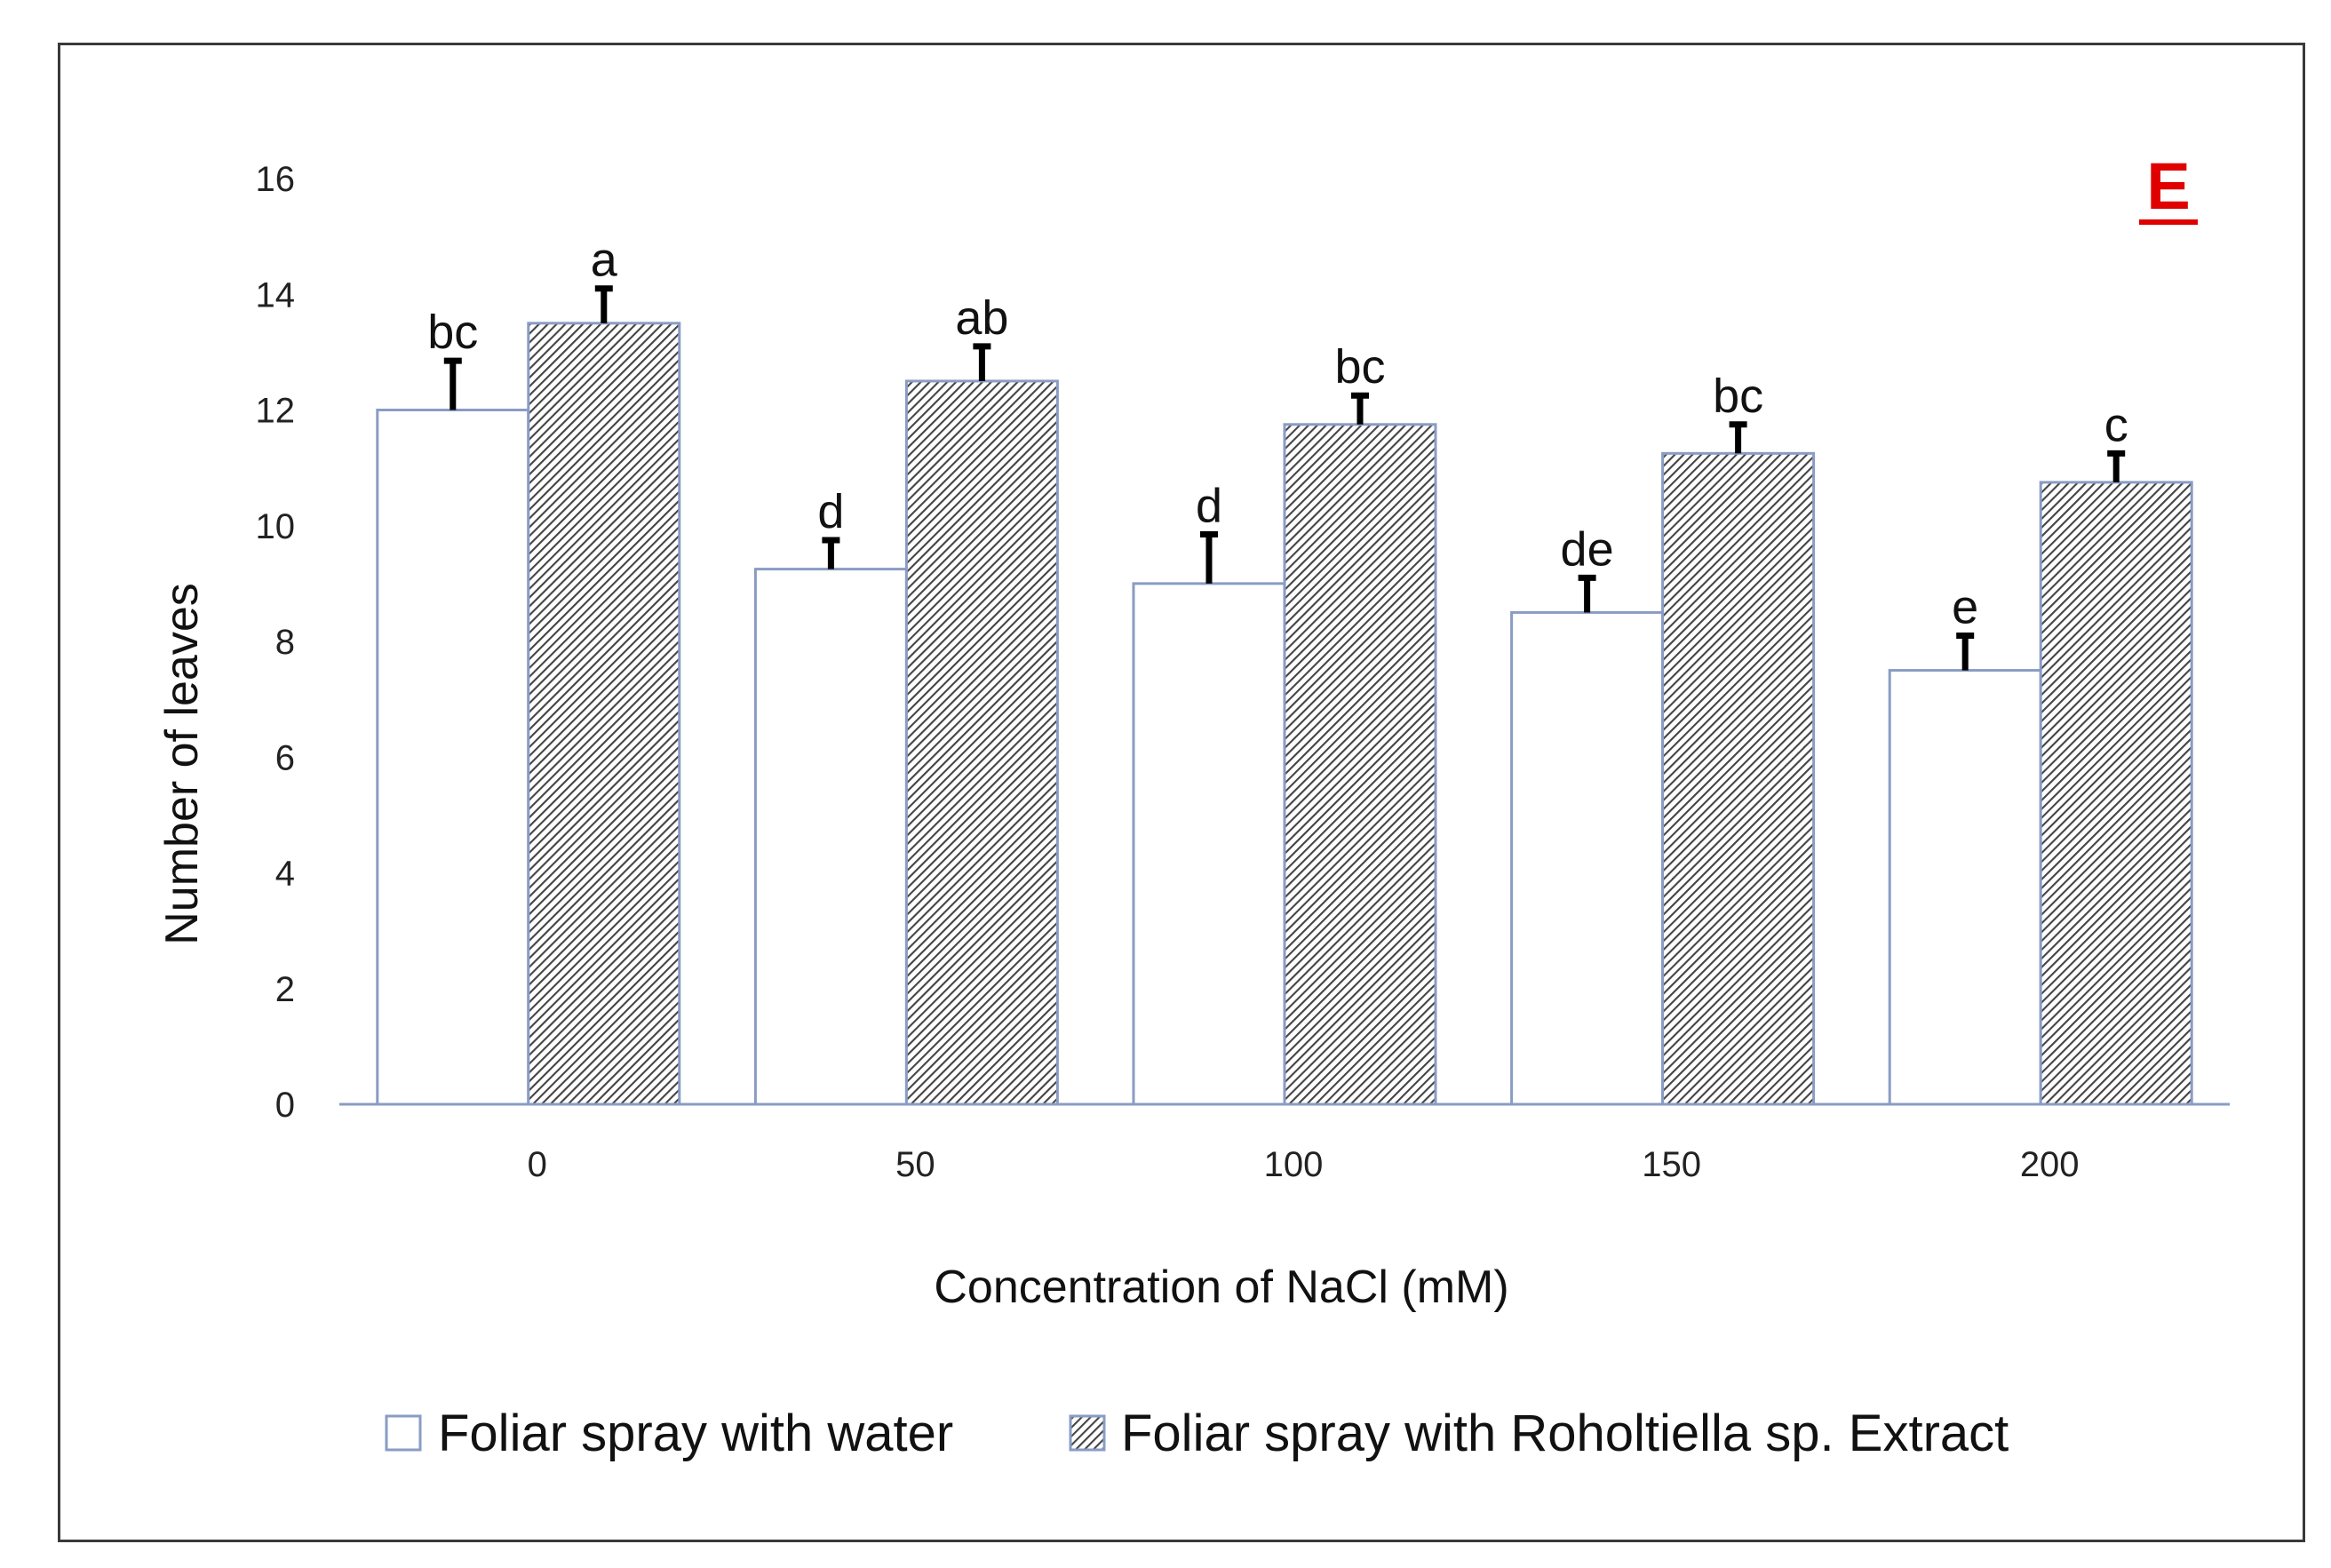  I want to click on significance-label: c, so click(2116, 425).